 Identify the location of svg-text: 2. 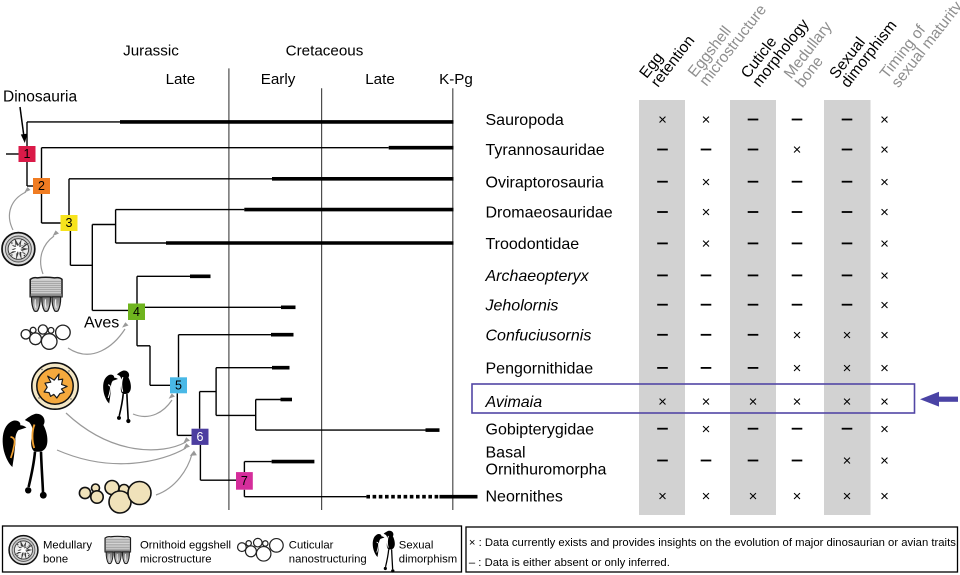
(41, 186).